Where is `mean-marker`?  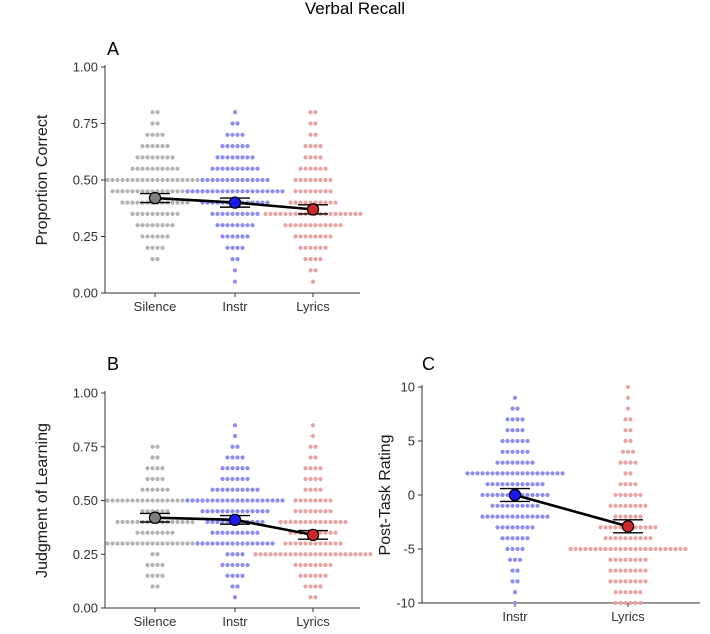
mean-marker is located at coordinates (235, 202).